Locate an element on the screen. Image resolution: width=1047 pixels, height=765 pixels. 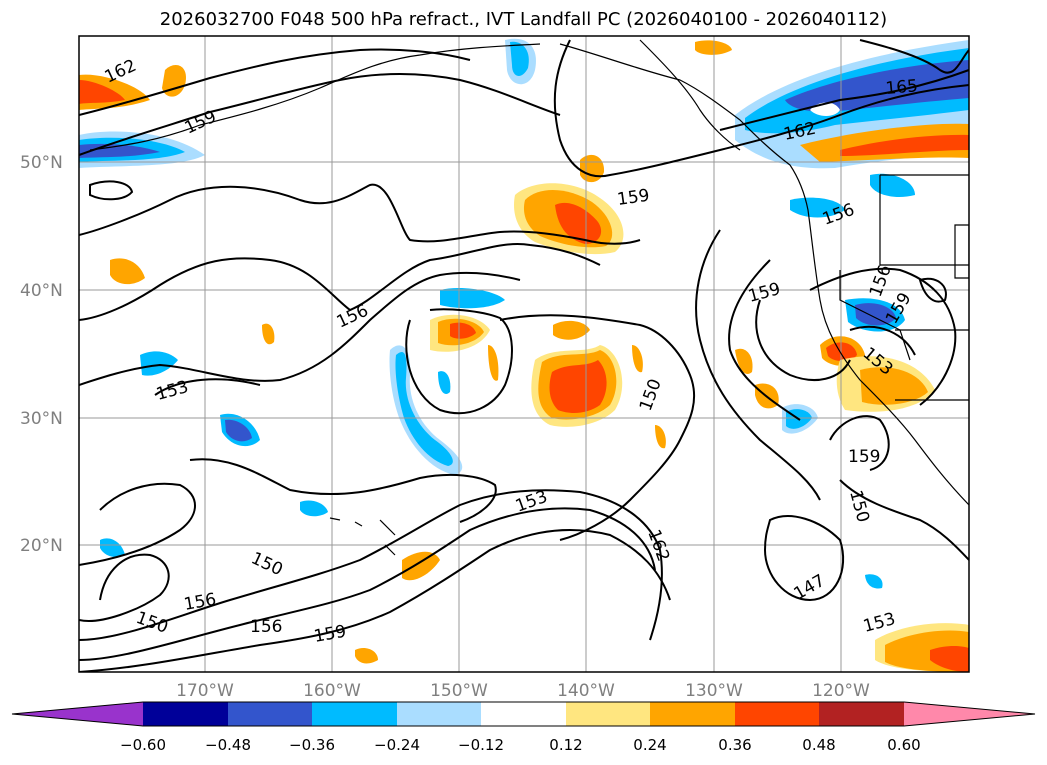
contour-label: 156 is located at coordinates (266, 627).